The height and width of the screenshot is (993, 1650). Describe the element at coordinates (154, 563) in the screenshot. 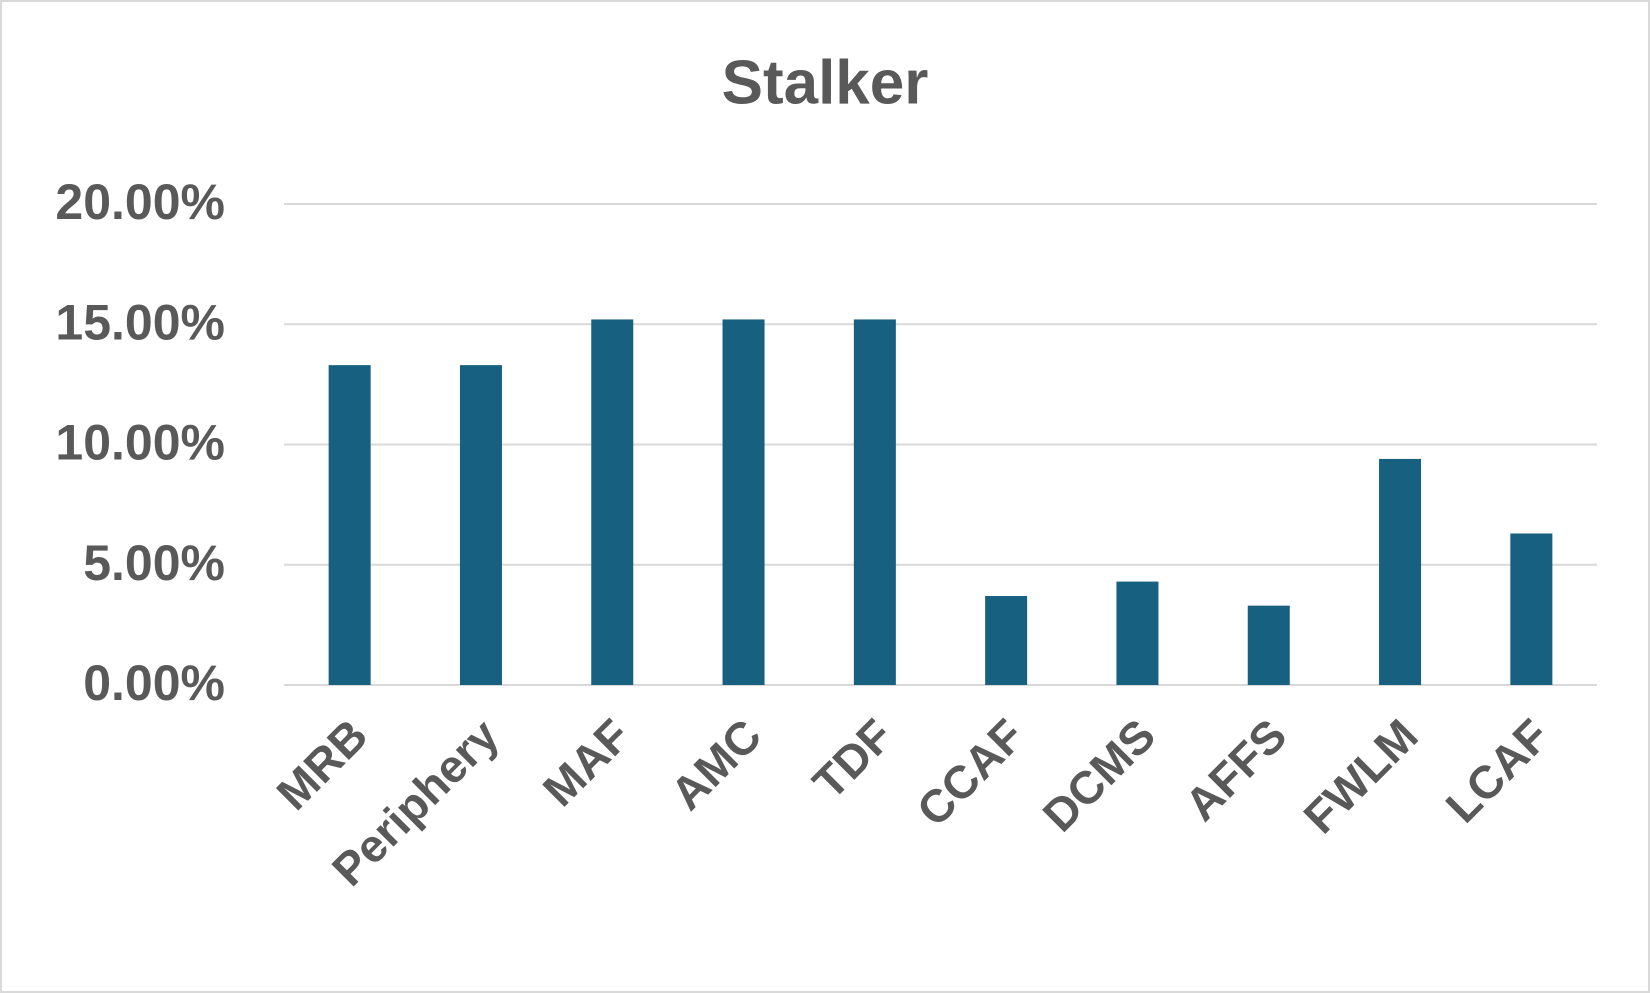

I see `y-tick-label: 5.00%` at that location.